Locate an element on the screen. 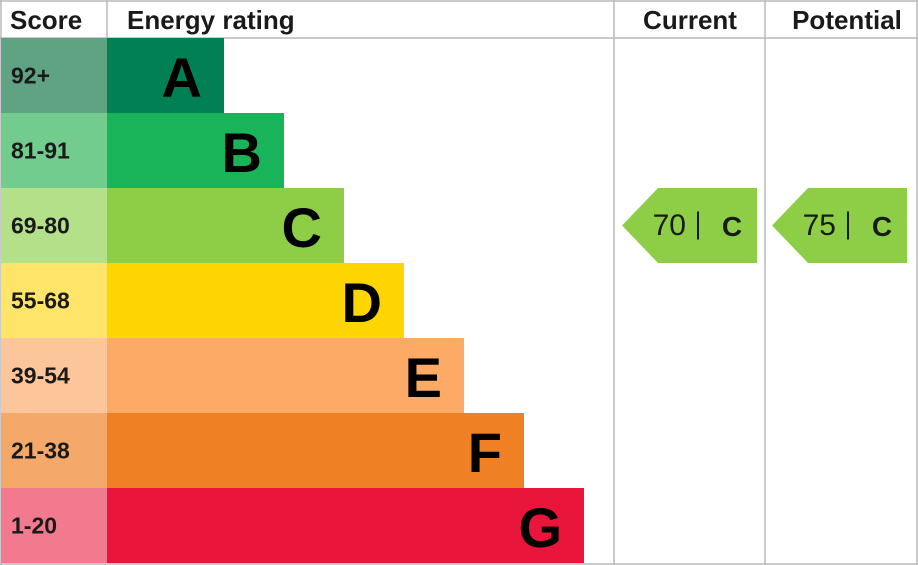 The width and height of the screenshot is (918, 565). current-arrow is located at coordinates (689, 225).